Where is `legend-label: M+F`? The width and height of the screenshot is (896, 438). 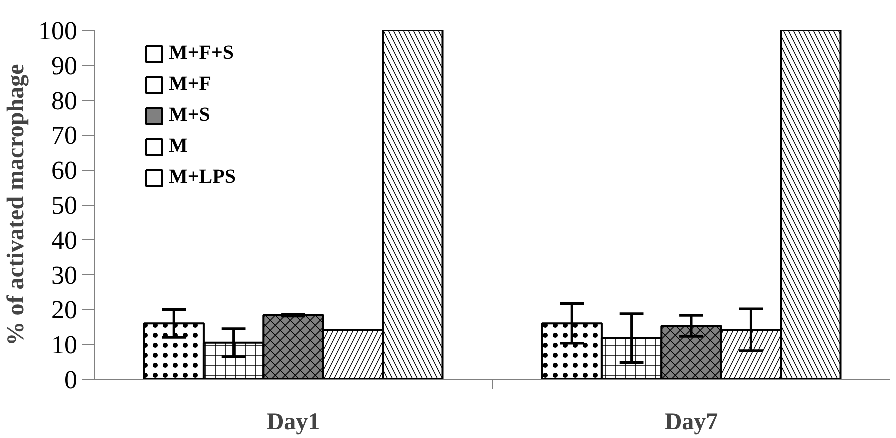
legend-label: M+F is located at coordinates (190, 84).